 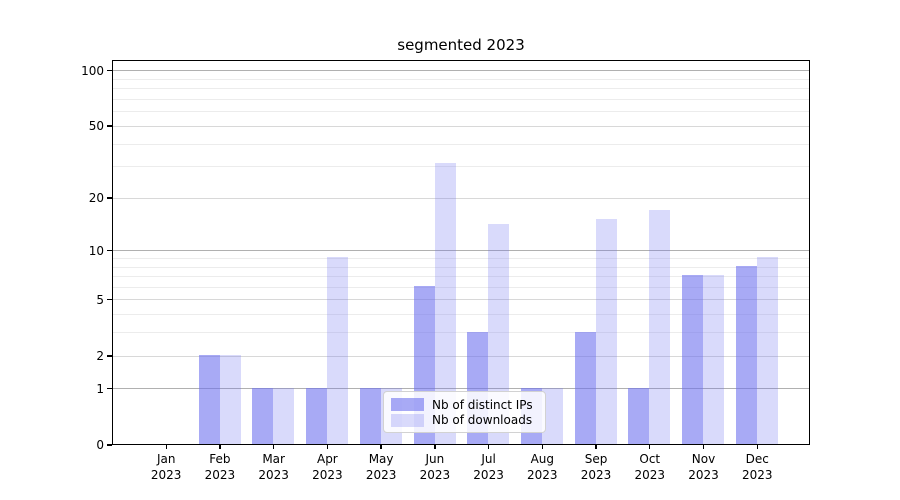 What do you see at coordinates (284, 415) in the screenshot?
I see `bar-downloads-mar` at bounding box center [284, 415].